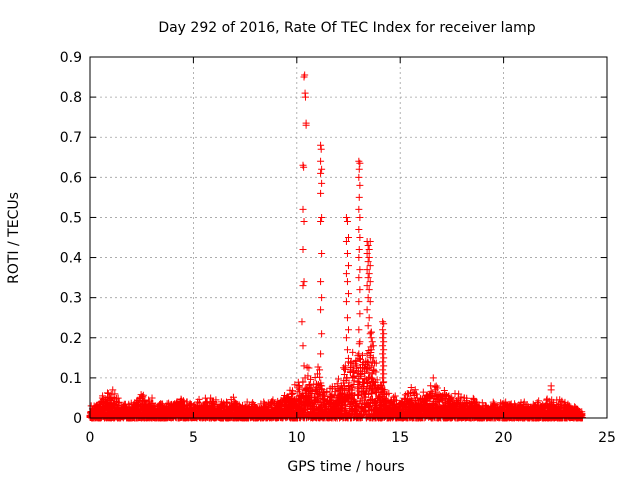  Describe the element at coordinates (504, 438) in the screenshot. I see `x-tick-label: 20` at that location.